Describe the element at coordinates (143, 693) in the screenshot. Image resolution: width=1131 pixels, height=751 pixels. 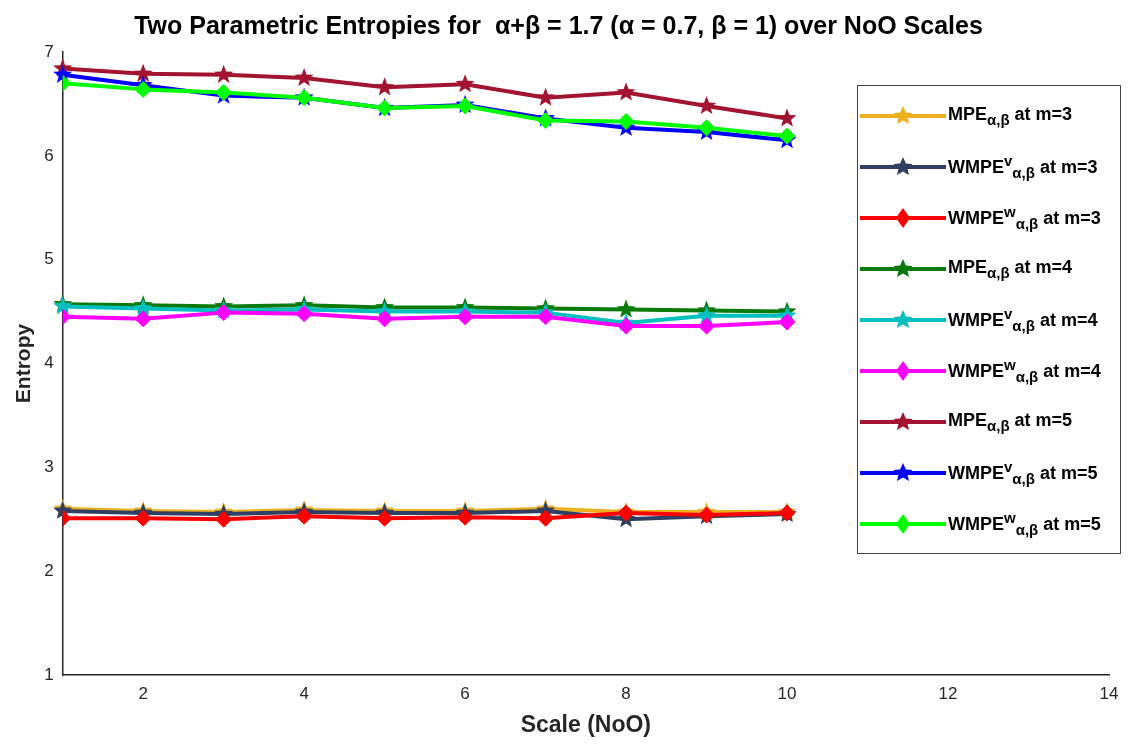
I see `x-tick-label: 2` at that location.